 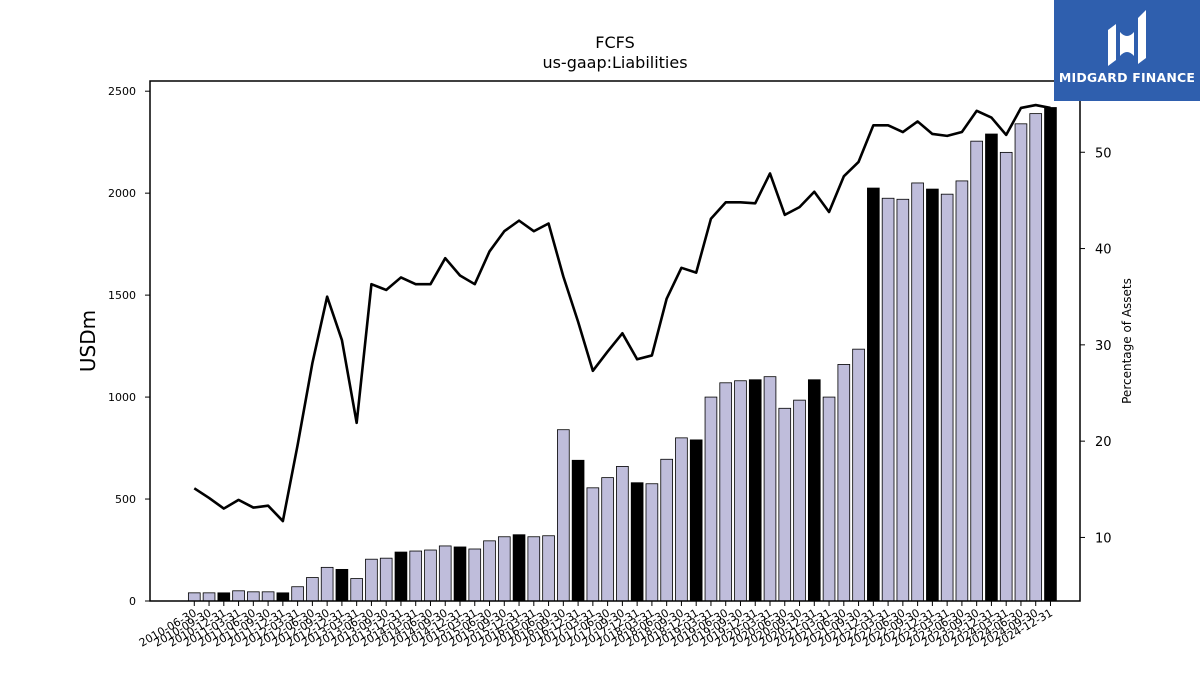 I want to click on y-tick-label: 500, so click(x=125, y=499).